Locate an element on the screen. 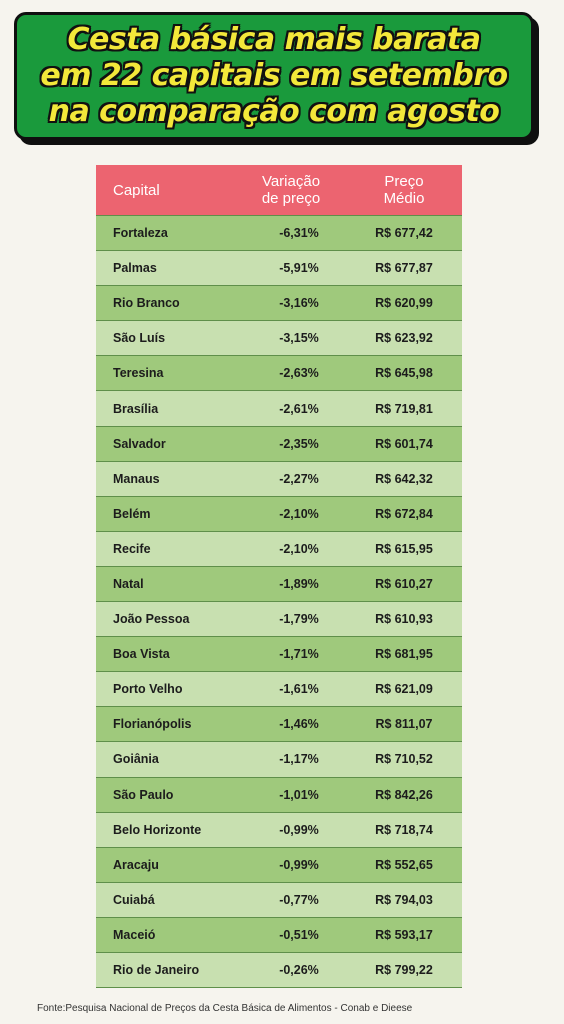  cell-variacao: -3,16% is located at coordinates (291, 303).